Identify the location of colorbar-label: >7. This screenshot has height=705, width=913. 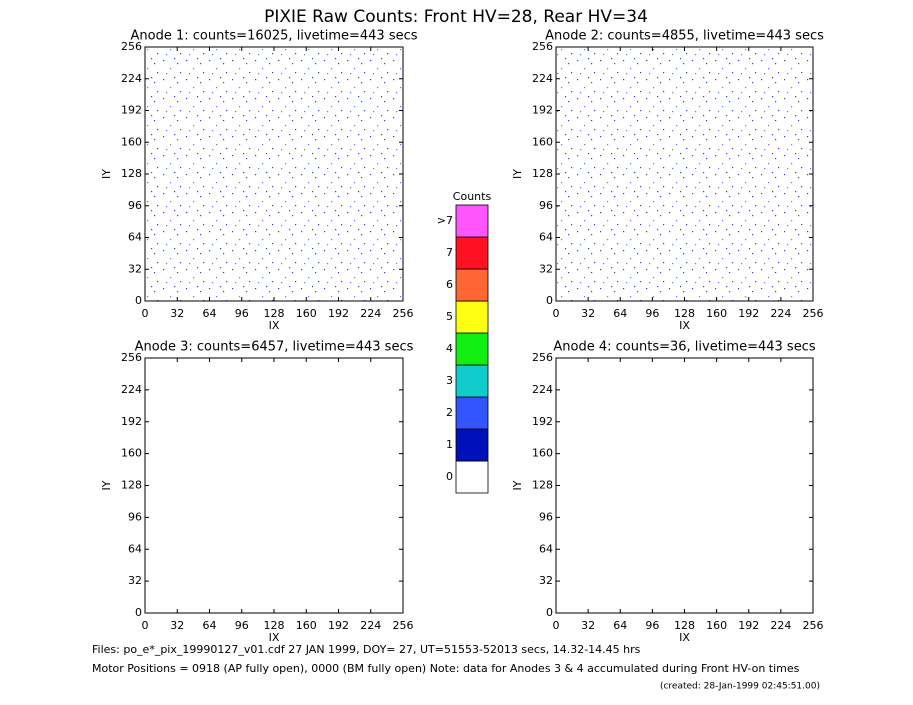
(445, 220).